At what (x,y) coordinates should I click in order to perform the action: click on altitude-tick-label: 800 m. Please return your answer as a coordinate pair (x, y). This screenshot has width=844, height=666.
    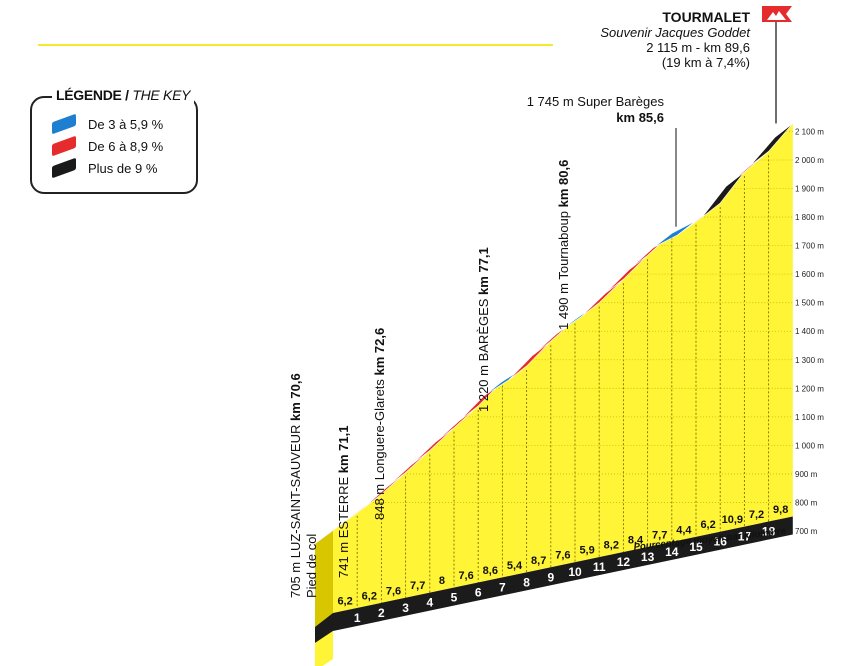
    Looking at the image, I should click on (806, 502).